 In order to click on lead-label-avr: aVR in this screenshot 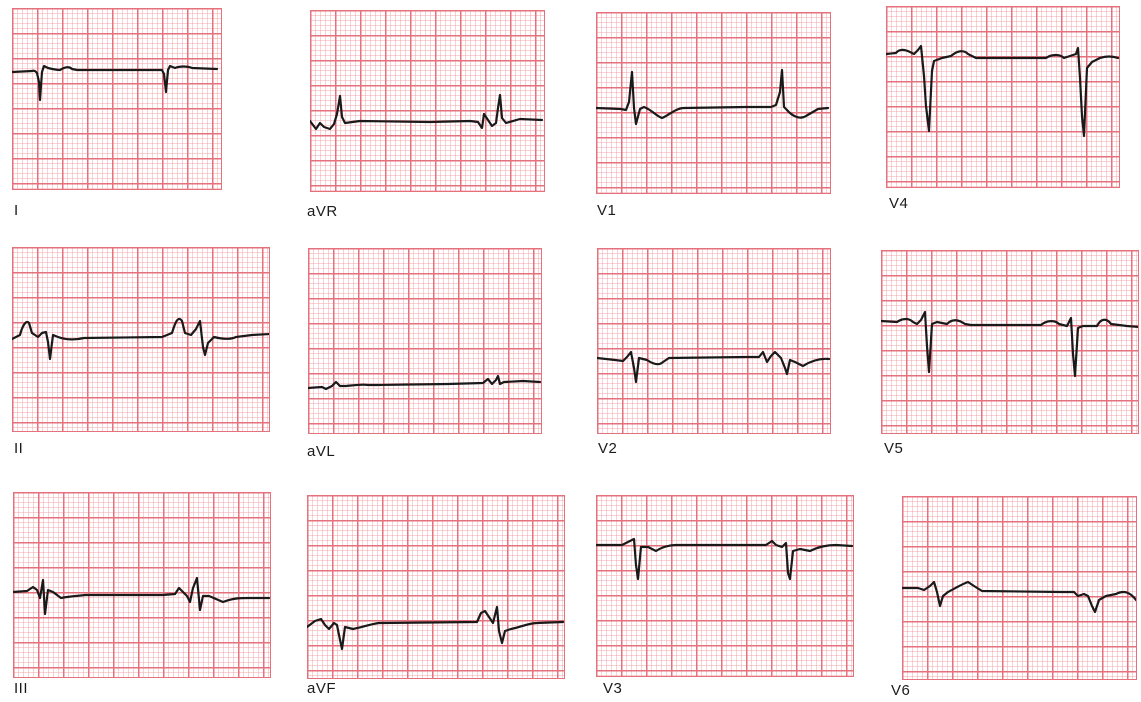, I will do `click(322, 211)`.